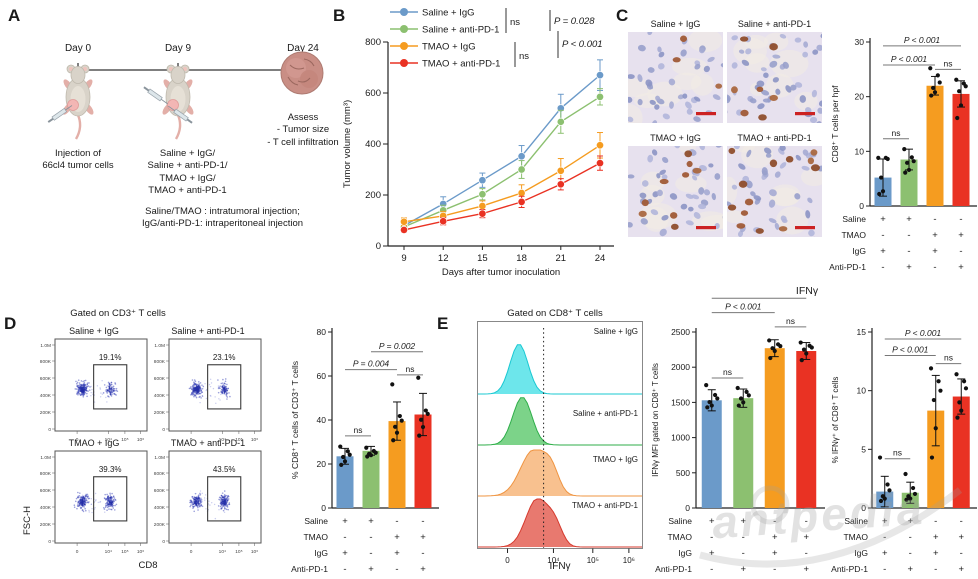  What do you see at coordinates (683, 473) in the screenshot?
I see `y-tick-label: 500` at bounding box center [683, 473].